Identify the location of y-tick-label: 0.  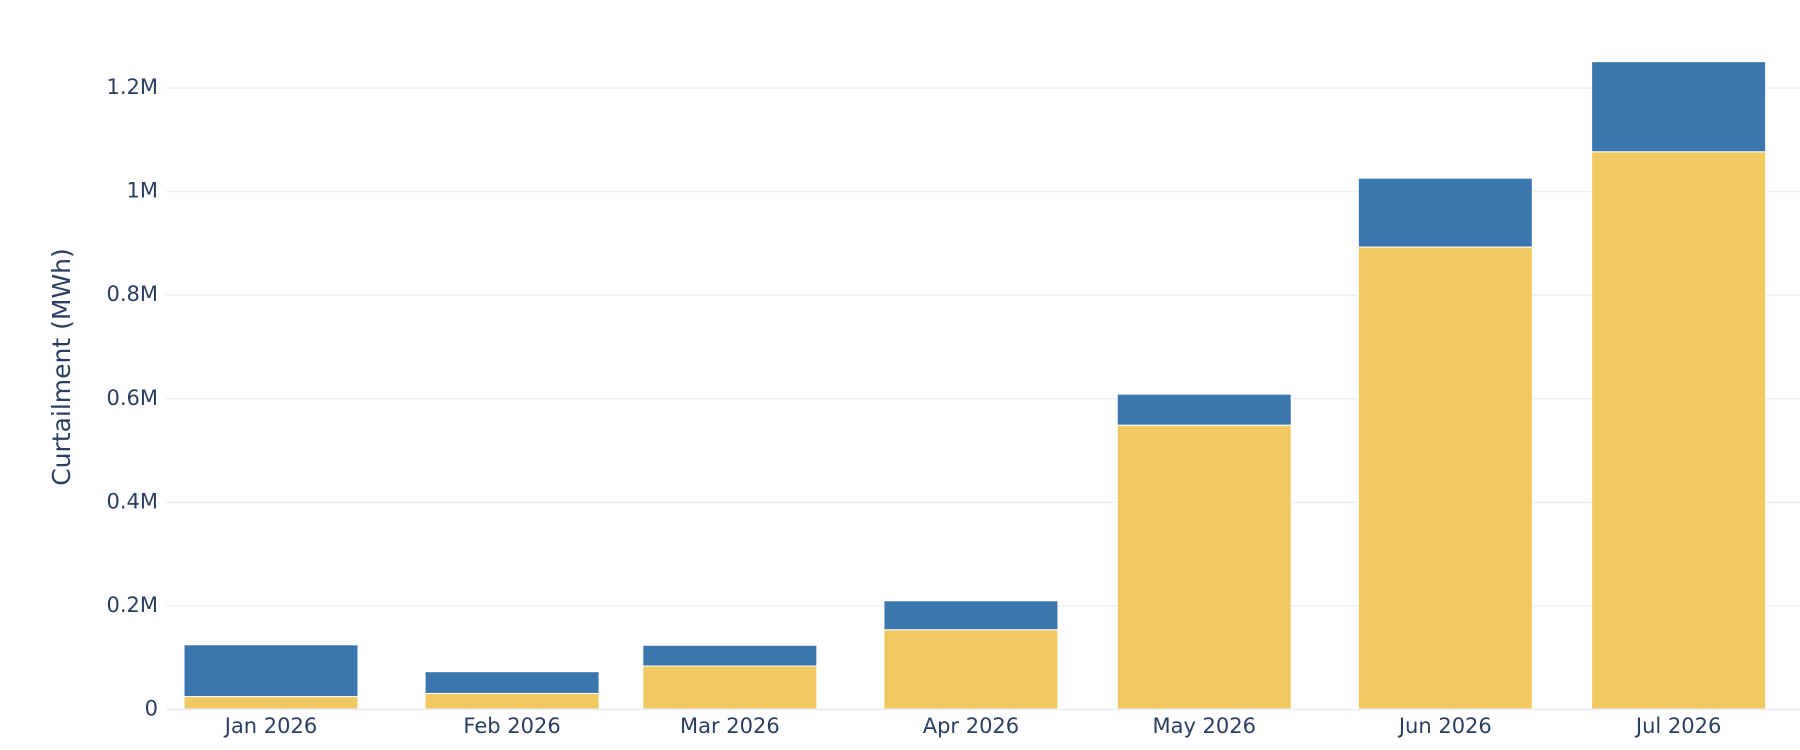
(151, 709).